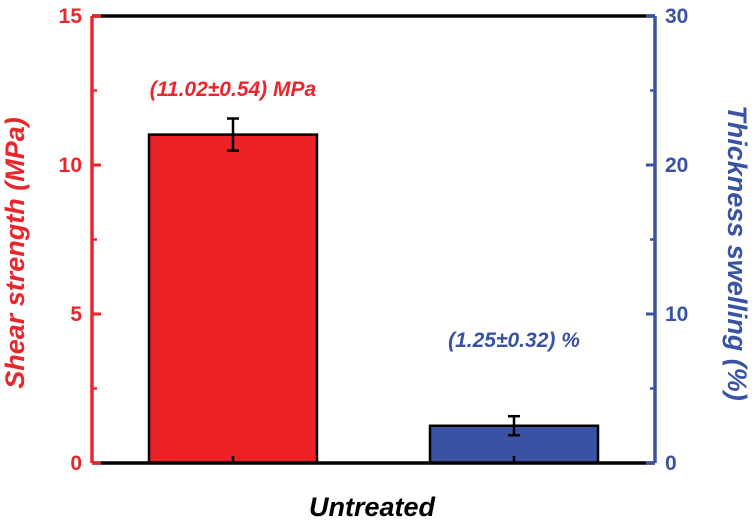 The width and height of the screenshot is (755, 527). I want to click on right-axis-title: Thickness swelling (%), so click(737, 253).